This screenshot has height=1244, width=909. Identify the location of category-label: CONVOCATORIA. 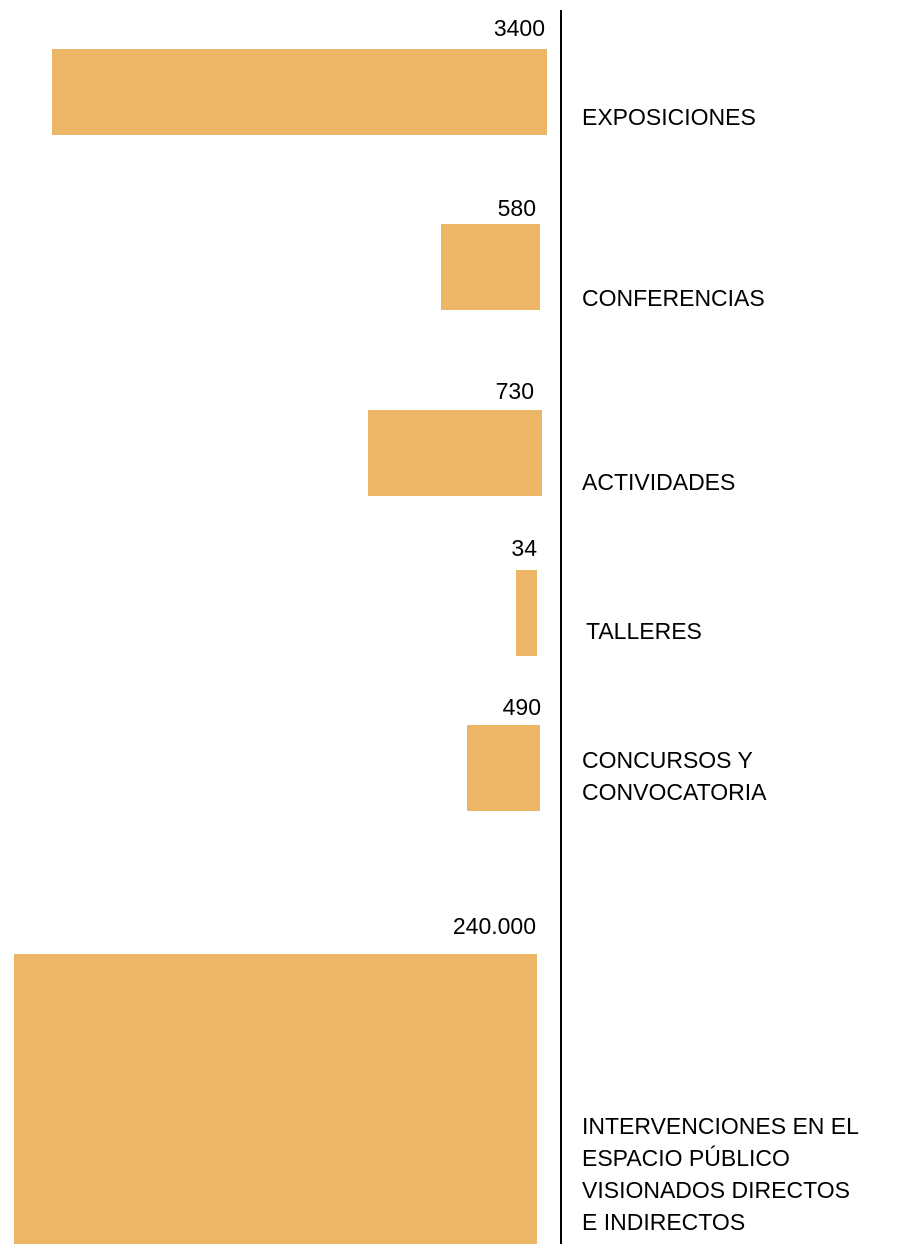
(674, 792).